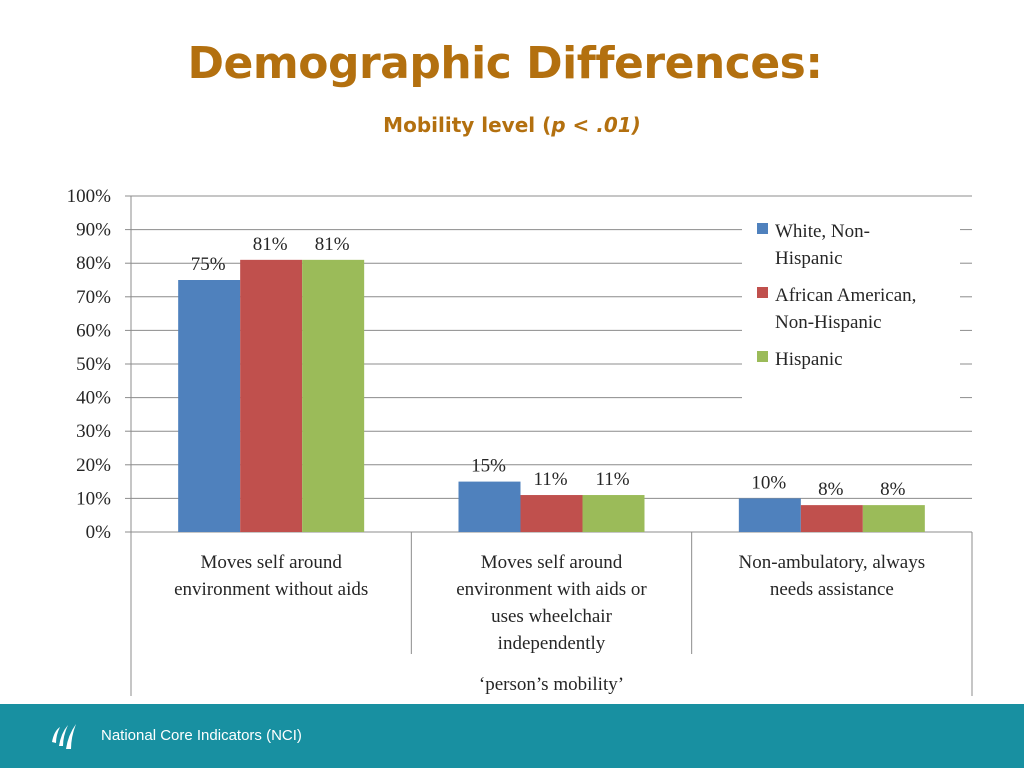 This screenshot has width=1024, height=768. What do you see at coordinates (93, 230) in the screenshot?
I see `y-tick-label: 90%` at bounding box center [93, 230].